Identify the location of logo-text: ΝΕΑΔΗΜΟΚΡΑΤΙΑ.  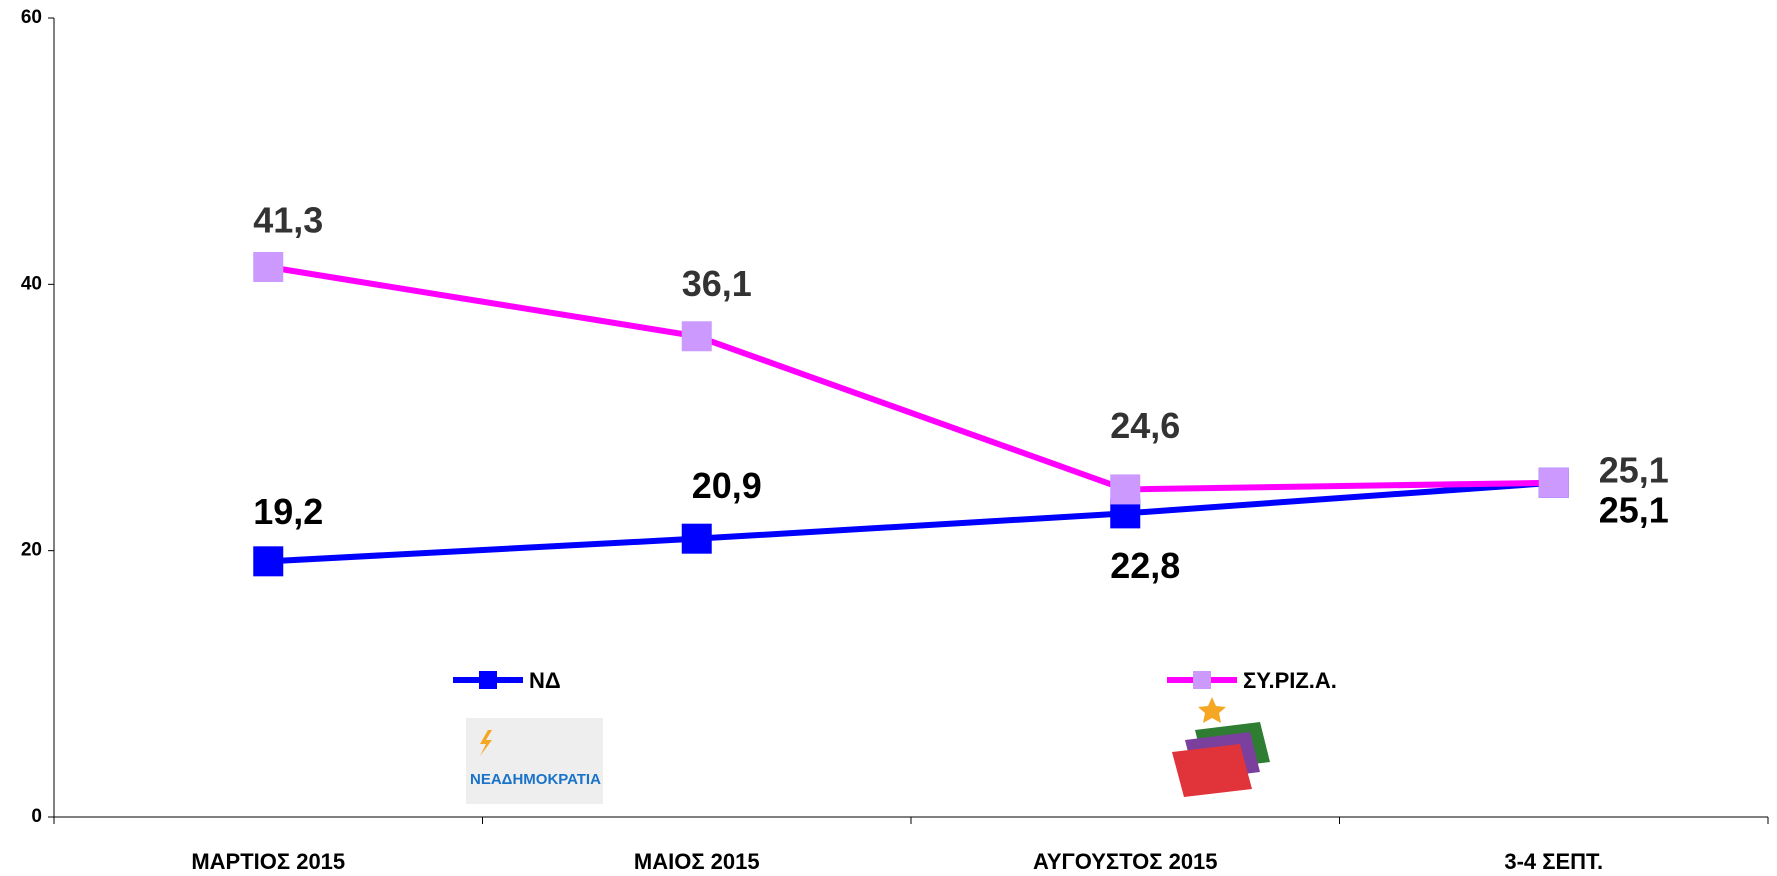
(535, 779).